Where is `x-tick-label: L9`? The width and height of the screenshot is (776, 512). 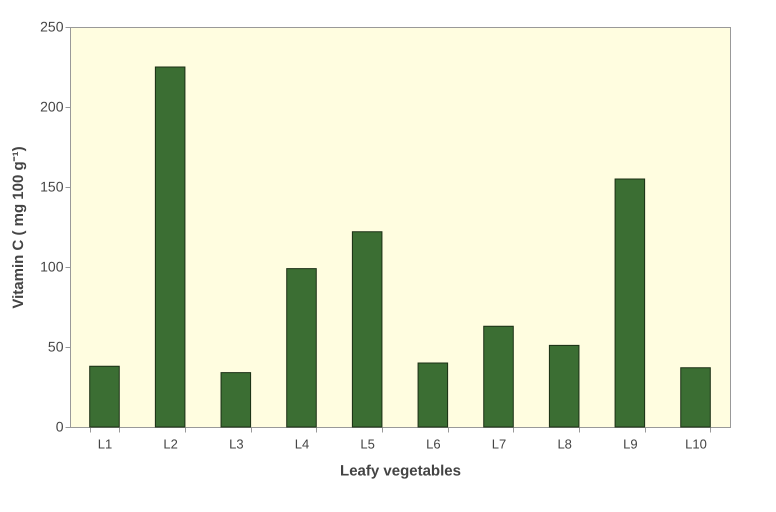
x-tick-label: L9 is located at coordinates (630, 444).